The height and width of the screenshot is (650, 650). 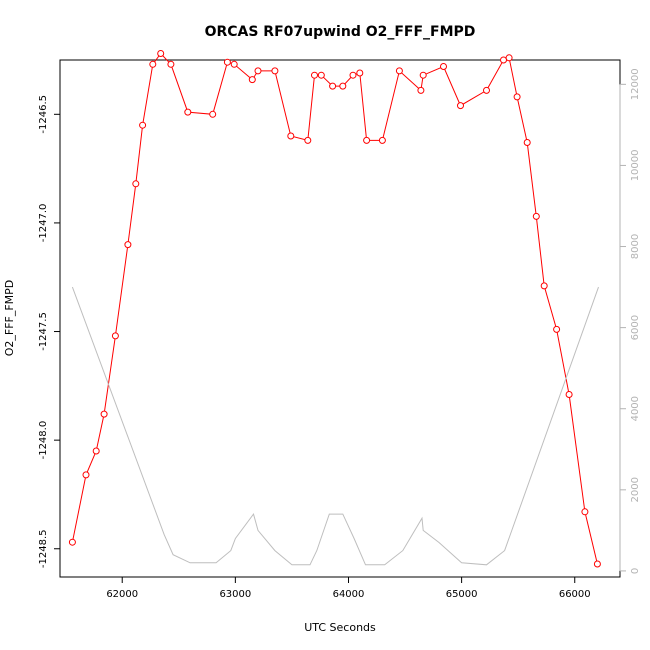 I want to click on y-tick-label: -1248.5, so click(x=43, y=548).